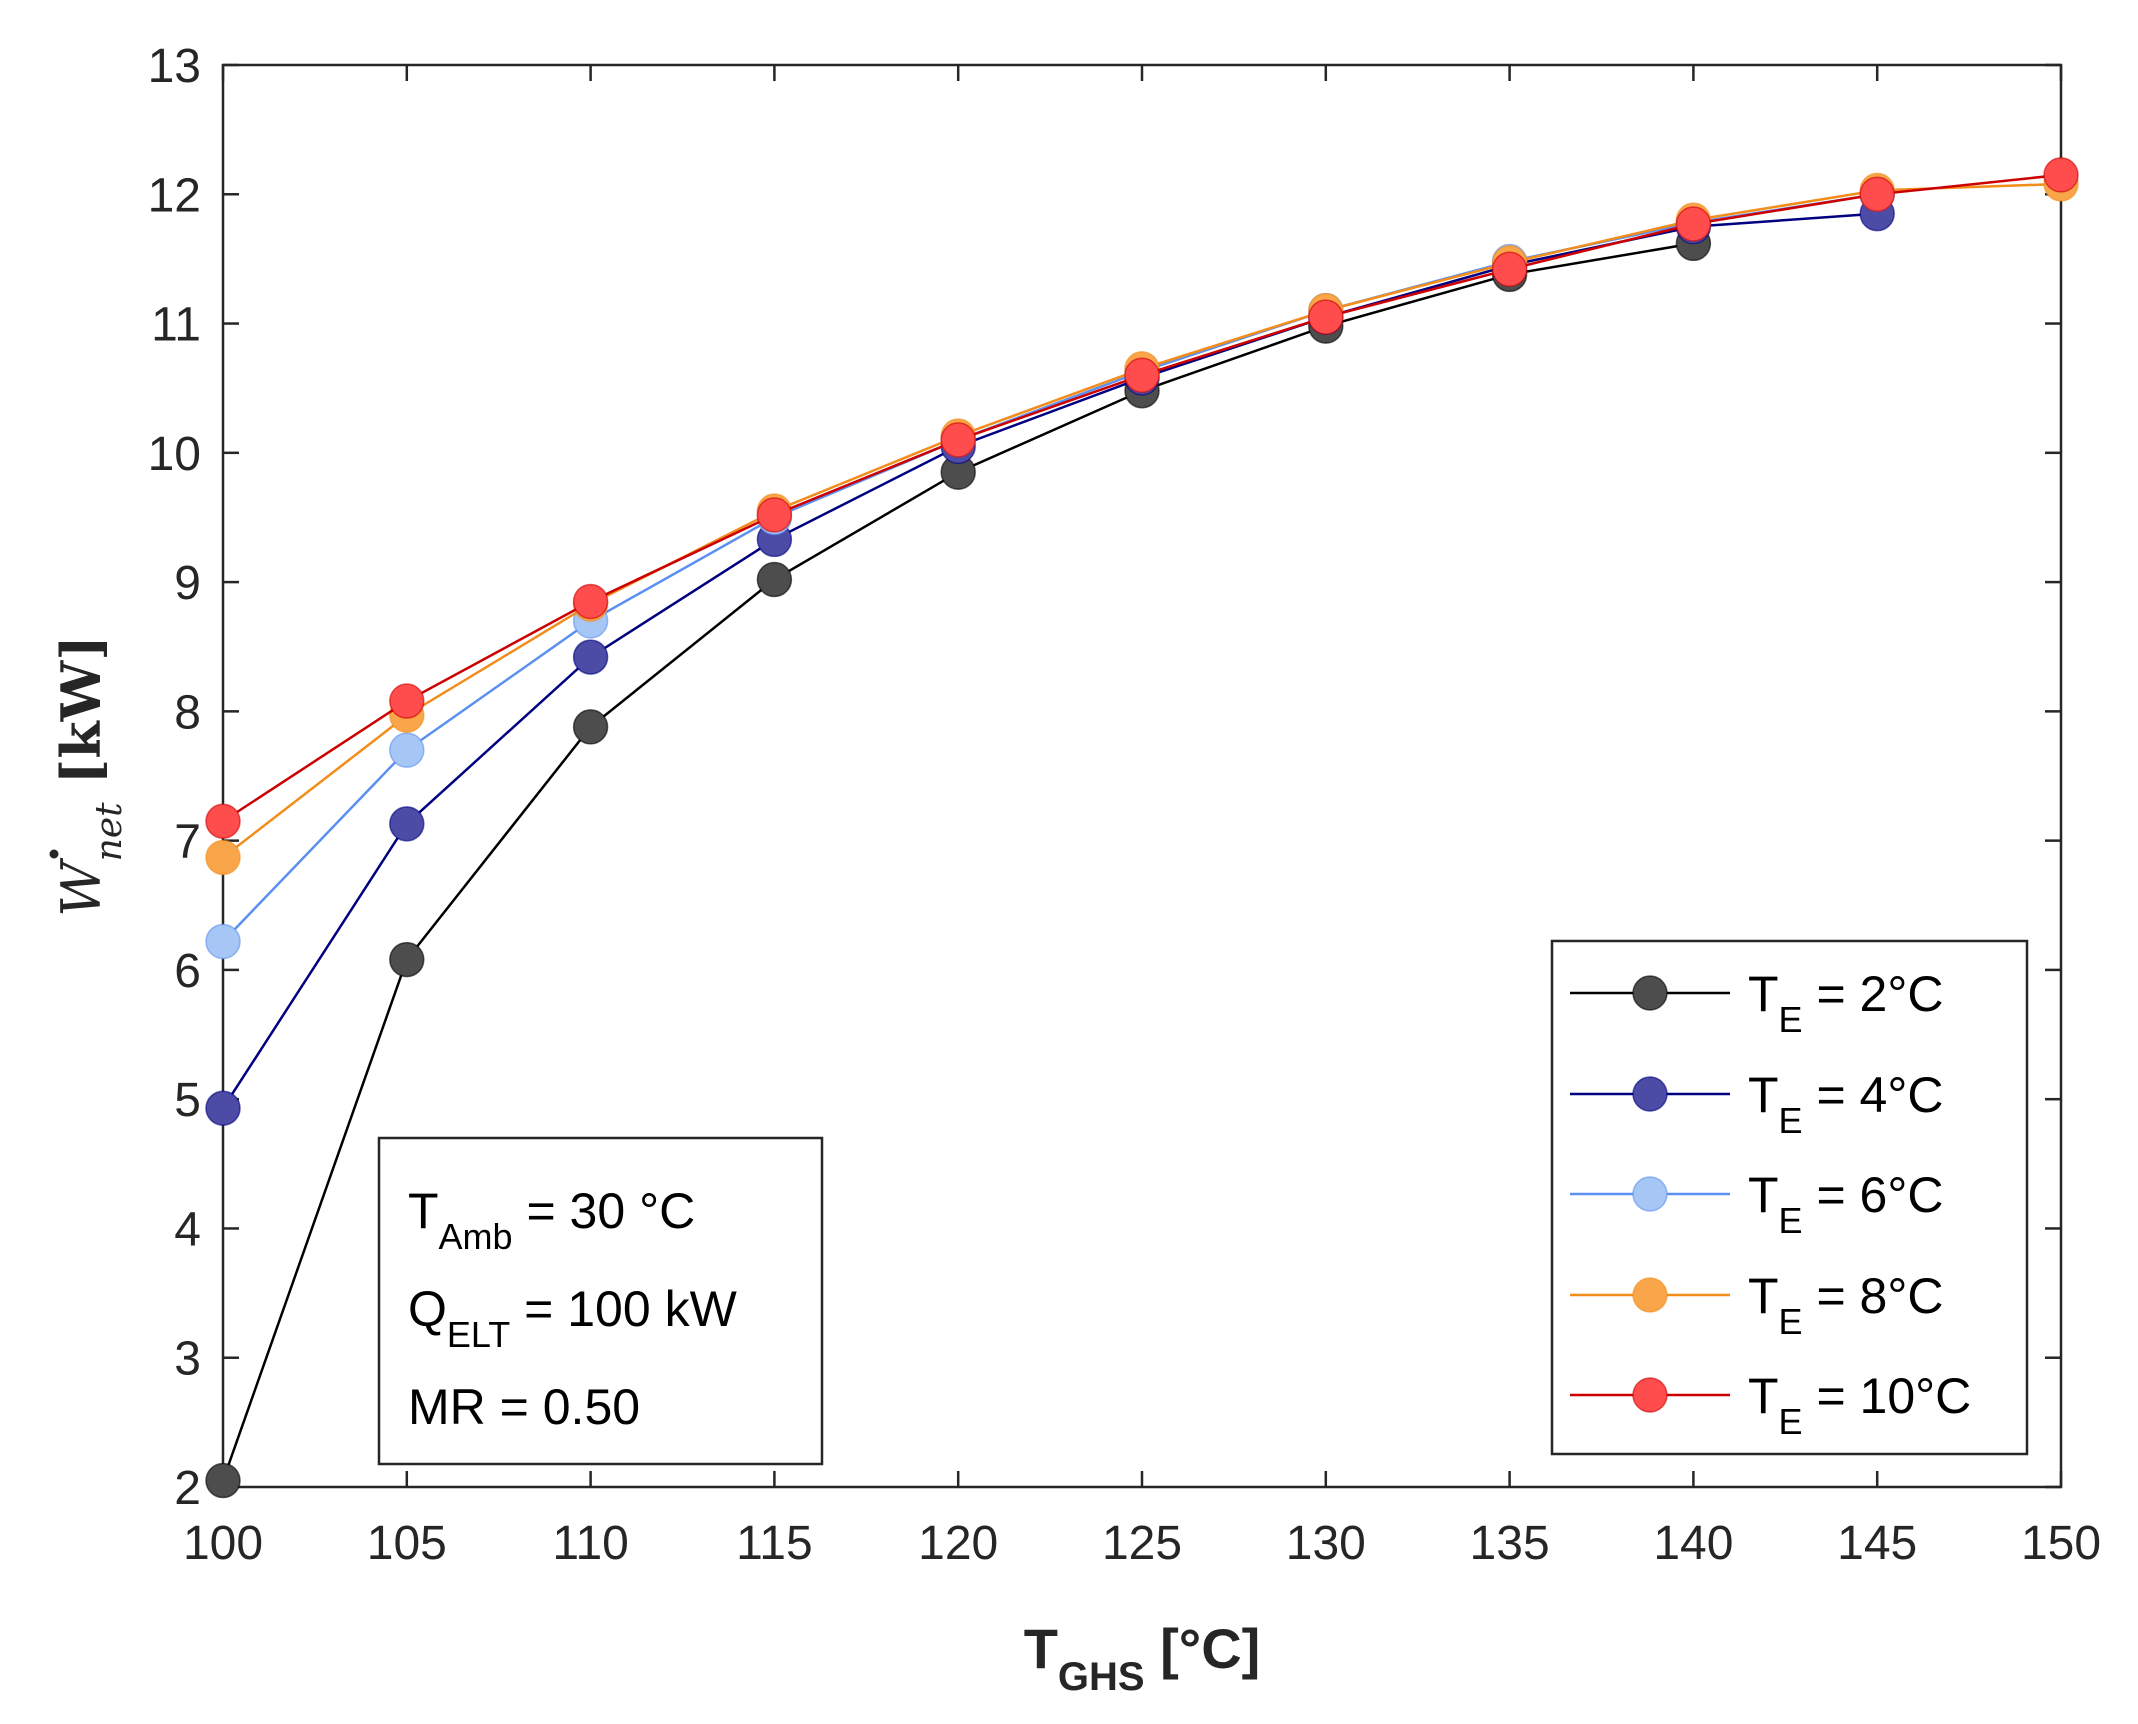 The width and height of the screenshot is (2138, 1724). I want to click on legend-entry-4: TE = 8°C, so click(1756, 1305).